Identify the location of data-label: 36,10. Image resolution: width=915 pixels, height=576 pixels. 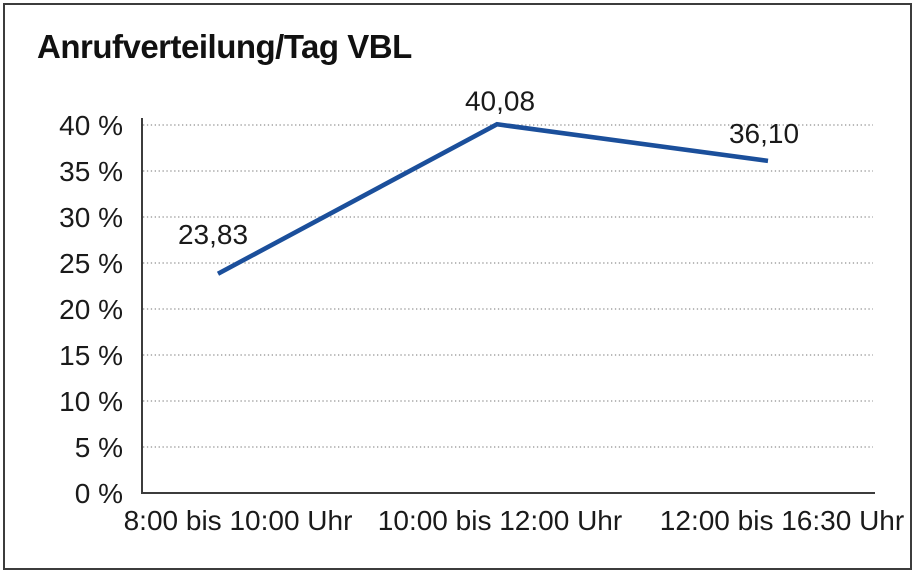
(764, 133).